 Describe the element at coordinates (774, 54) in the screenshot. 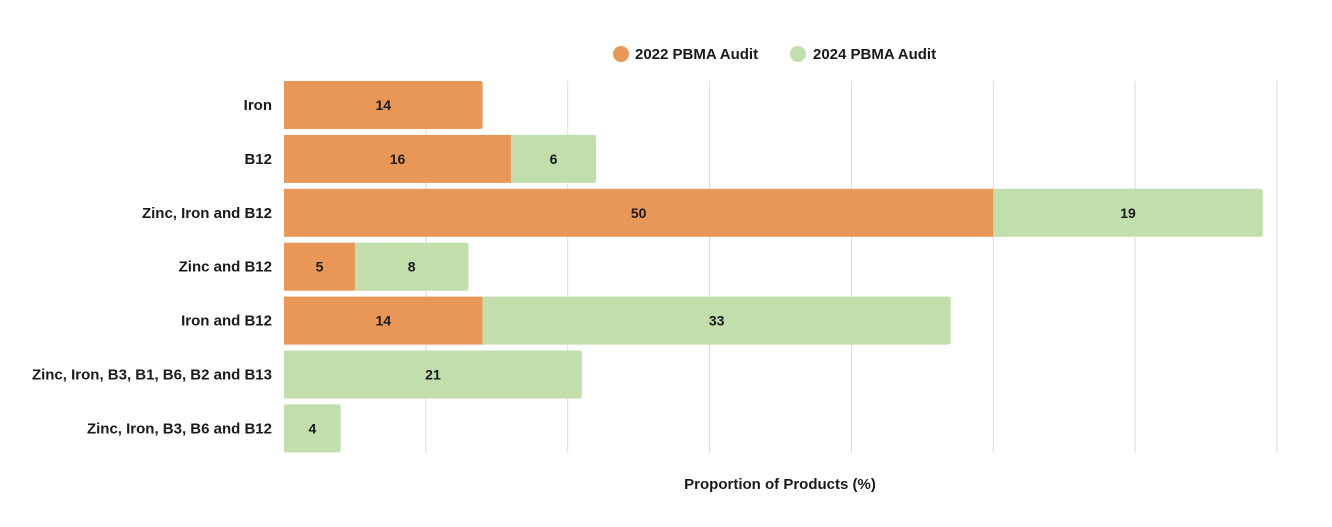

I see `legend: 2022 PBMA Audit 2024 PBMA Audit` at that location.